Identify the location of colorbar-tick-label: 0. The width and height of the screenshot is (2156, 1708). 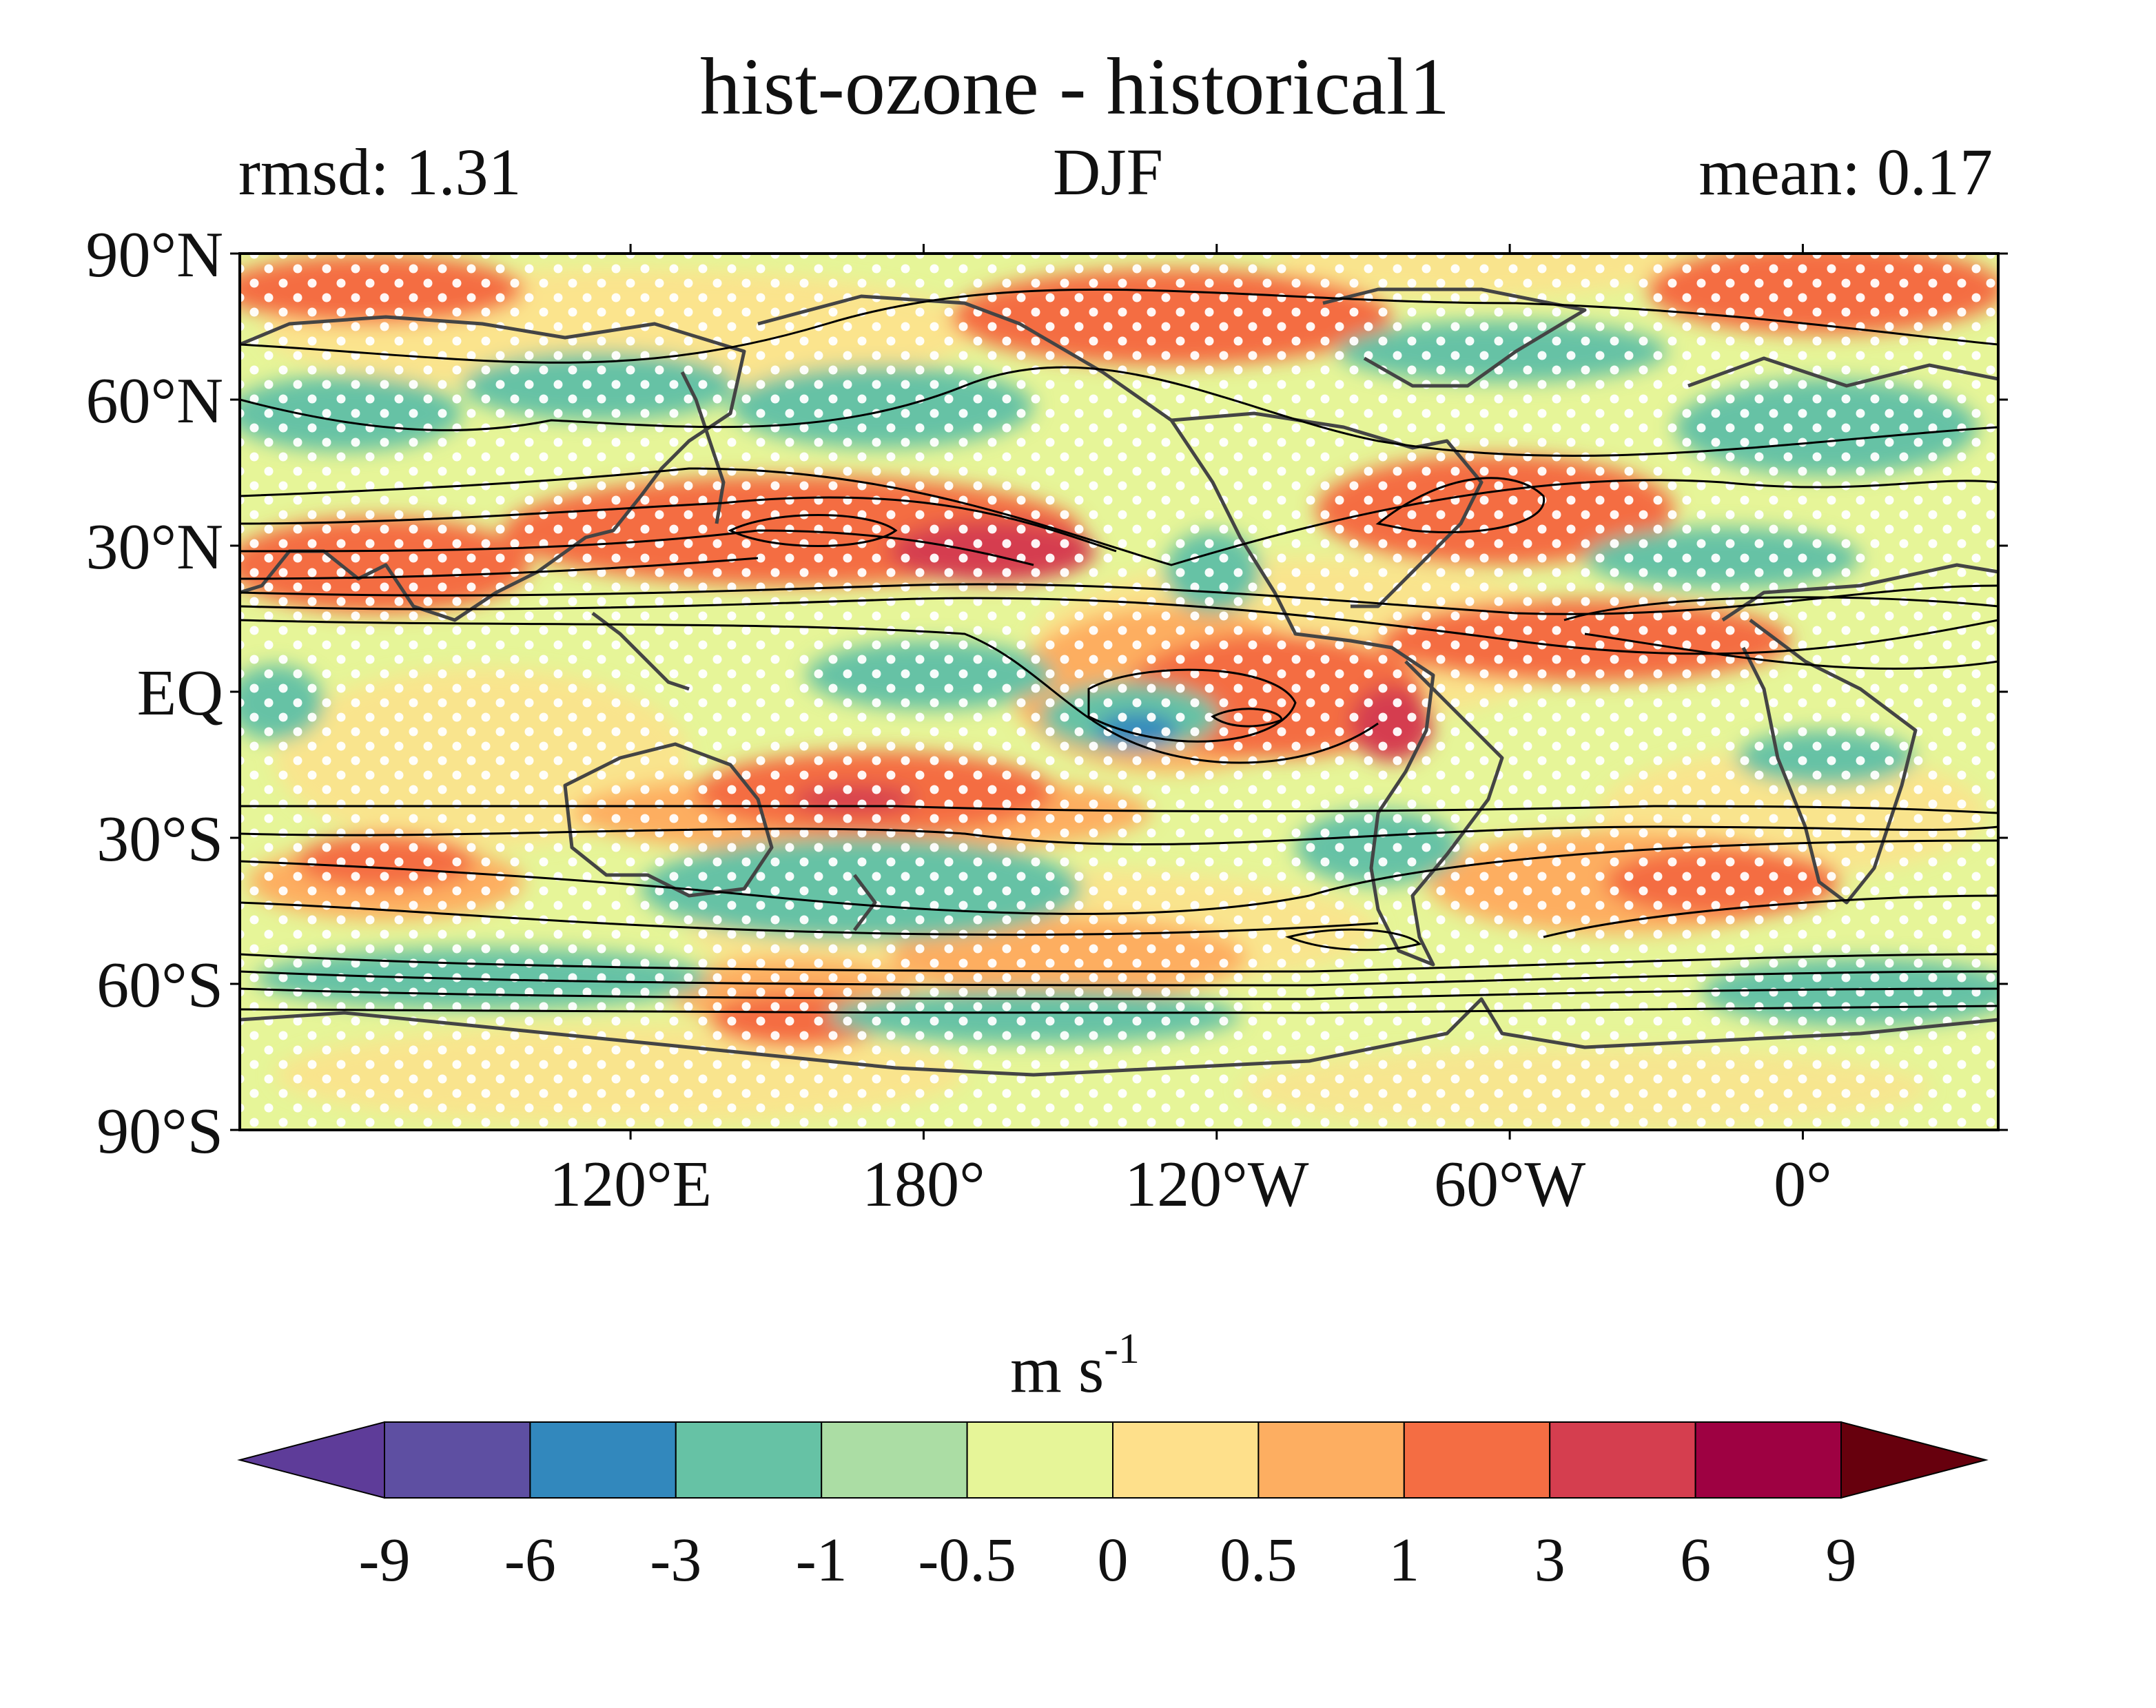
(1113, 1560).